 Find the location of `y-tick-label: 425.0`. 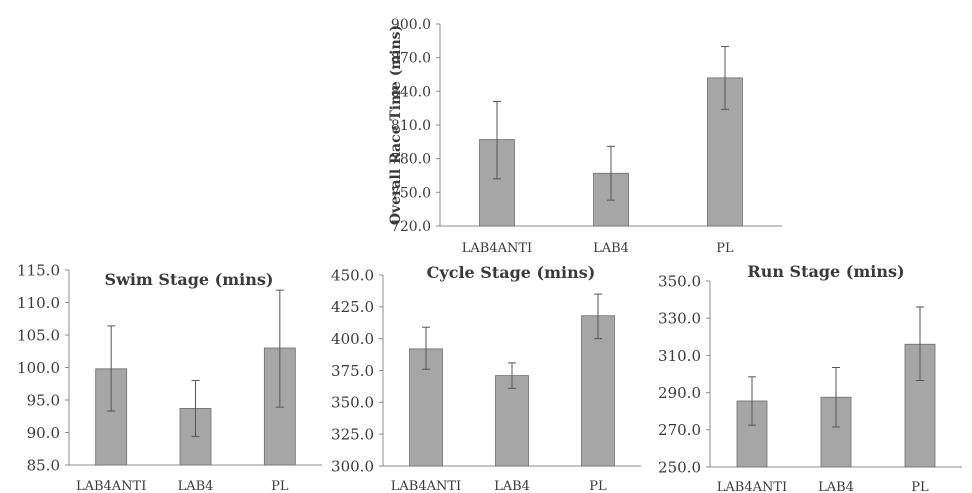

y-tick-label: 425.0 is located at coordinates (352, 307).